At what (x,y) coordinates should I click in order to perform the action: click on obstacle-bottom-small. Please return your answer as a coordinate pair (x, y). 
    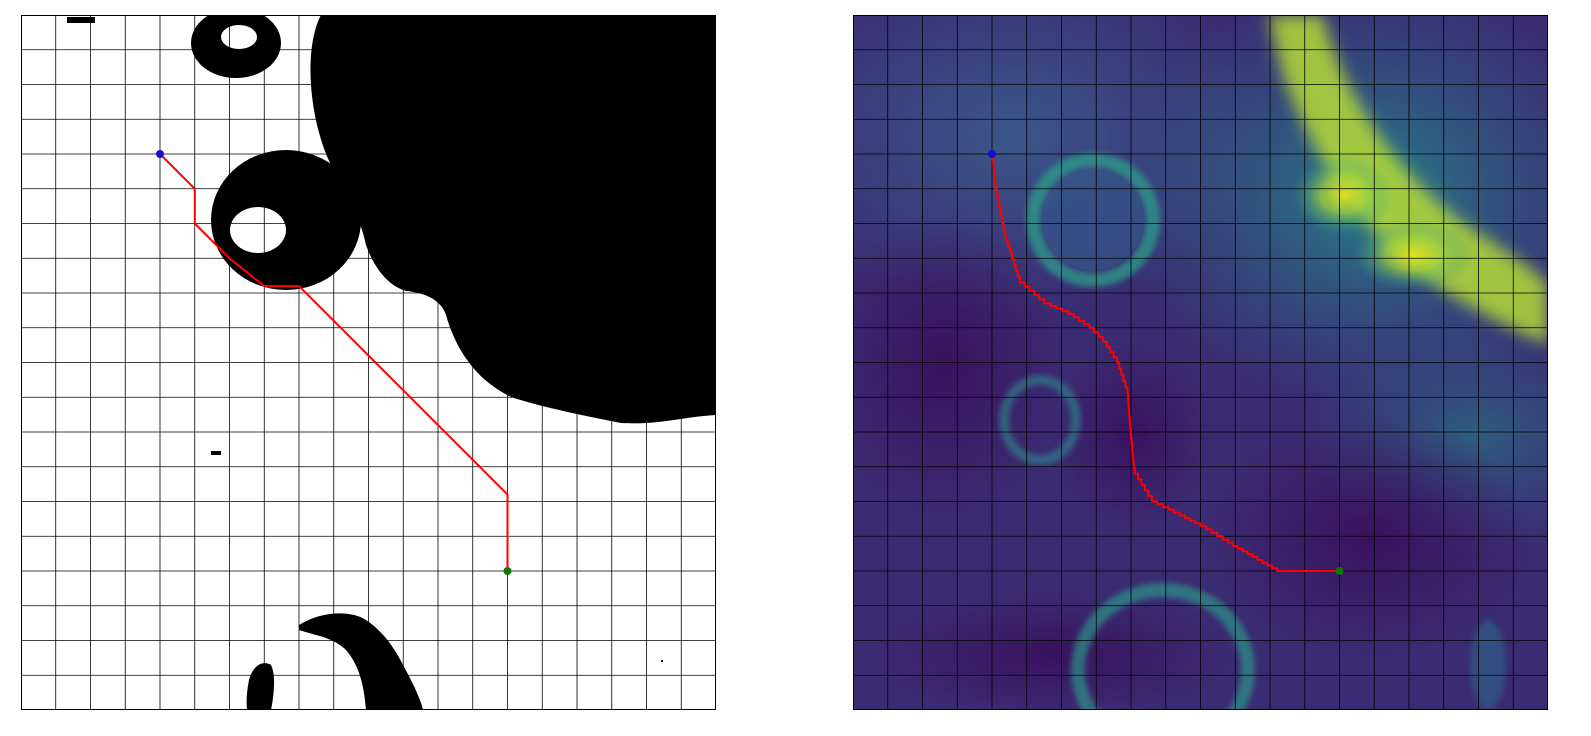
    Looking at the image, I should click on (260, 686).